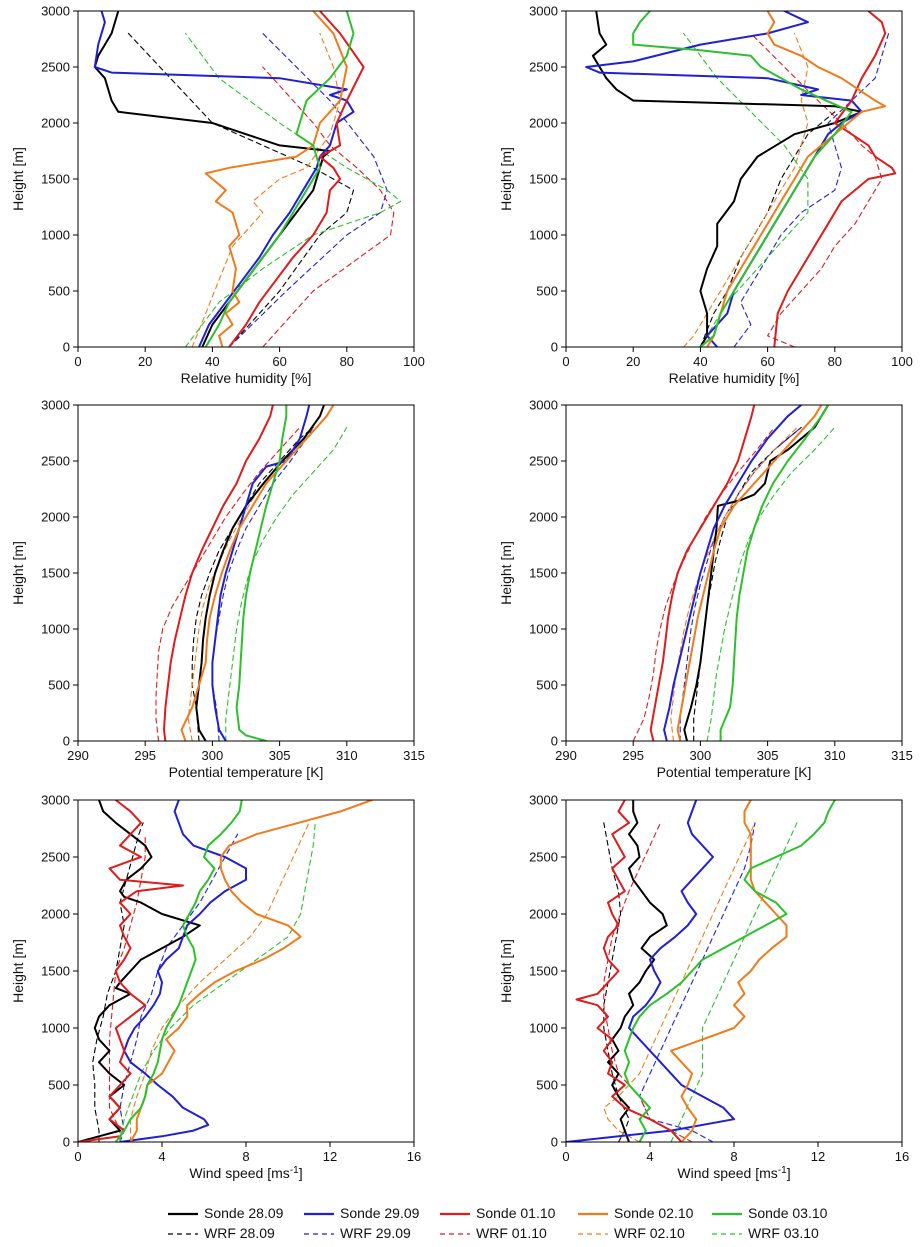  What do you see at coordinates (375, 1233) in the screenshot?
I see `legend-label: WRF 29.09` at bounding box center [375, 1233].